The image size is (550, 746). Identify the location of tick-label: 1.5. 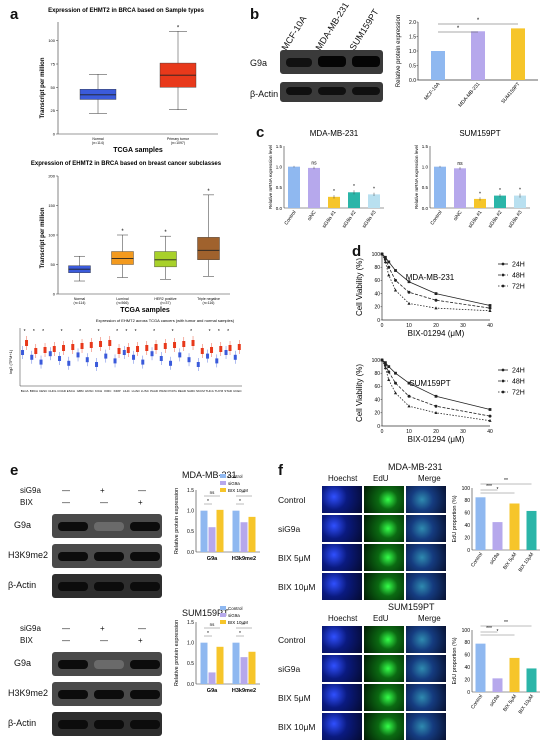
(279, 146).